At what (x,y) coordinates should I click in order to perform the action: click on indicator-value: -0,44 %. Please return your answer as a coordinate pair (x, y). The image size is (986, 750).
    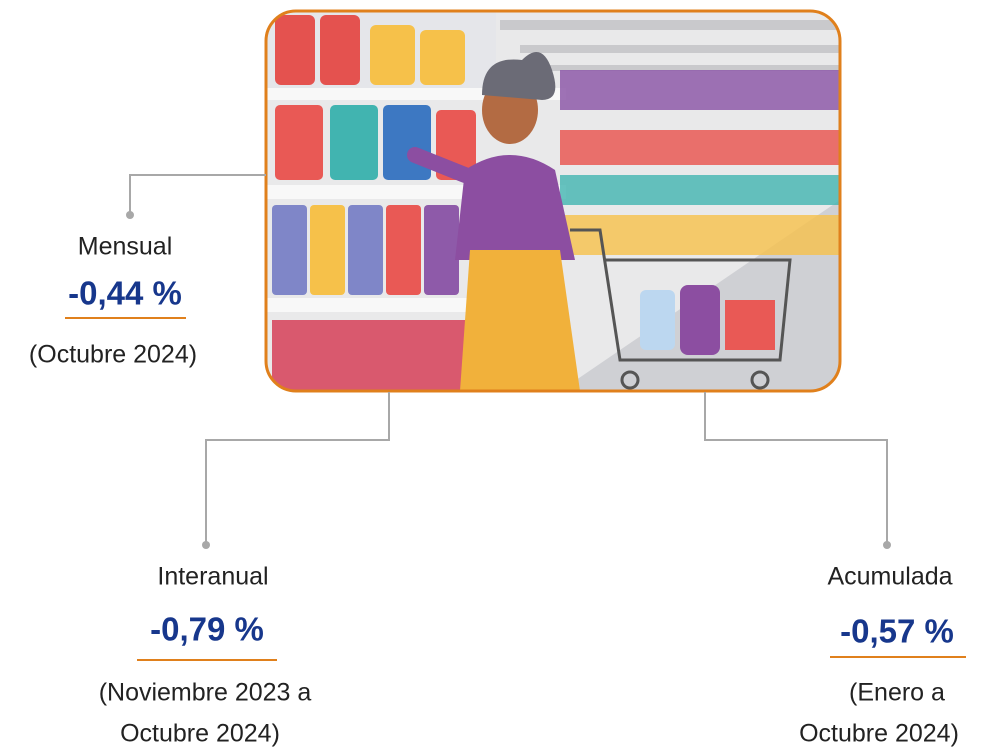
    Looking at the image, I should click on (125, 293).